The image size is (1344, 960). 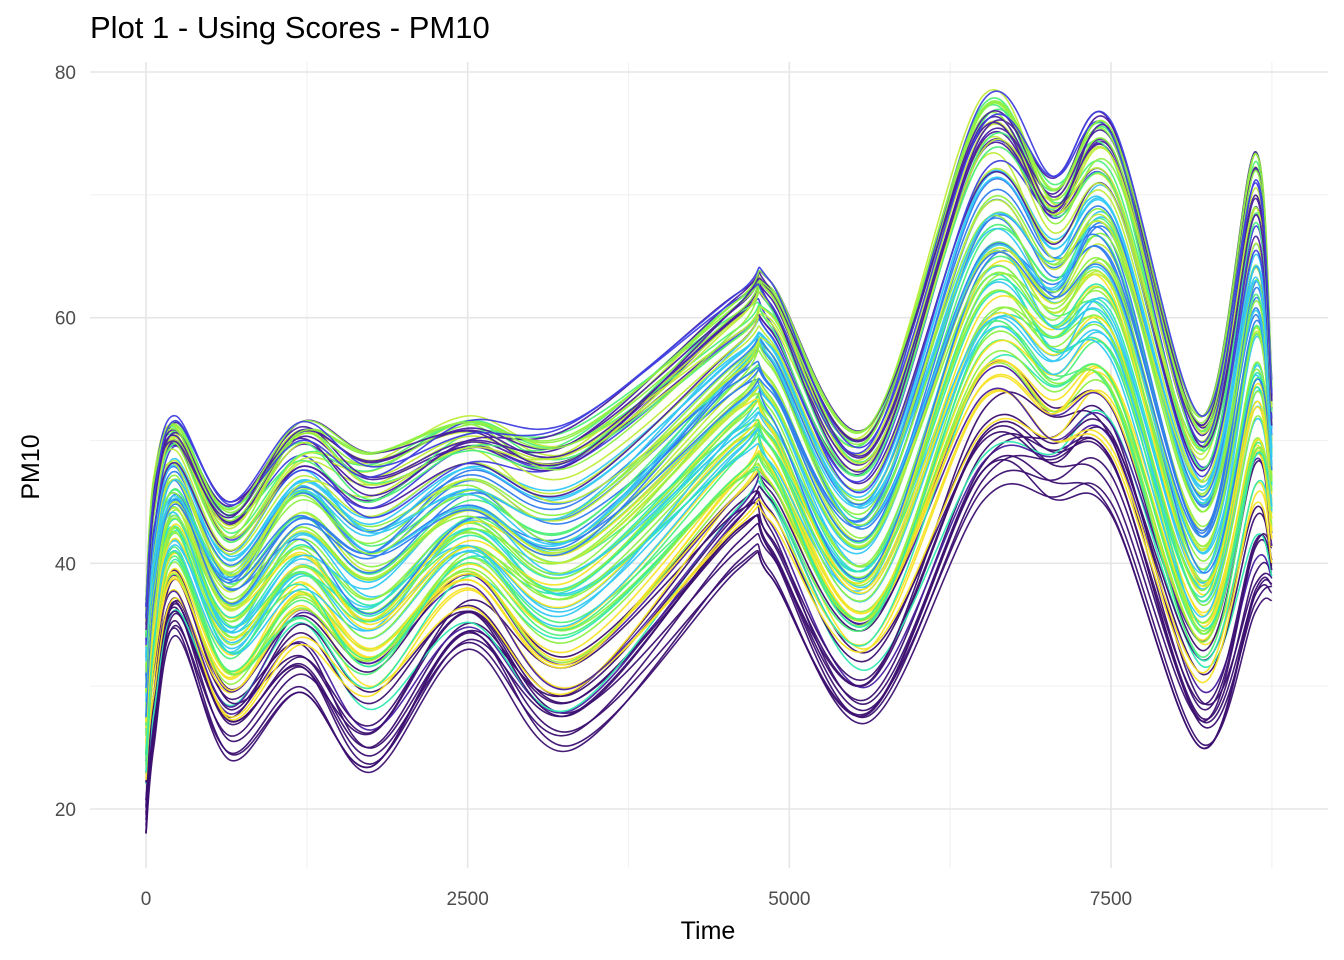 I want to click on y-tick-label: 20, so click(x=65, y=810).